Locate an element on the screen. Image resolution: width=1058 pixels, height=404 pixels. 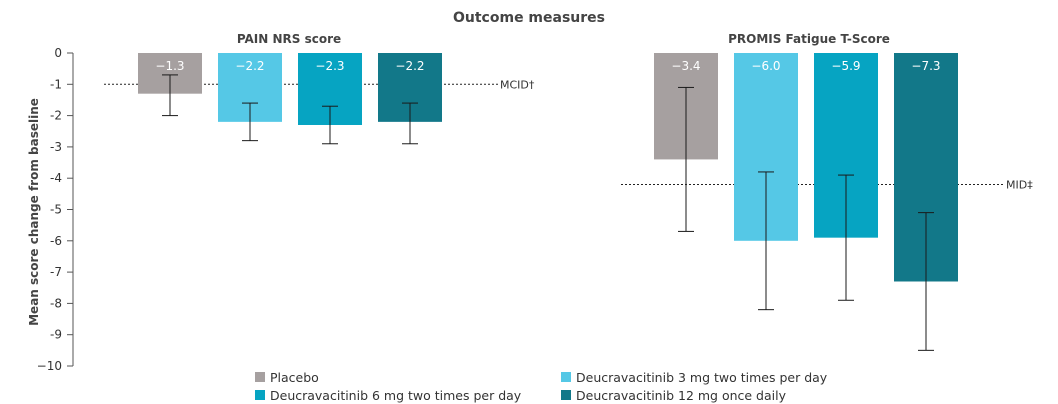
bar-value-label: −2.3 is located at coordinates (329, 66).